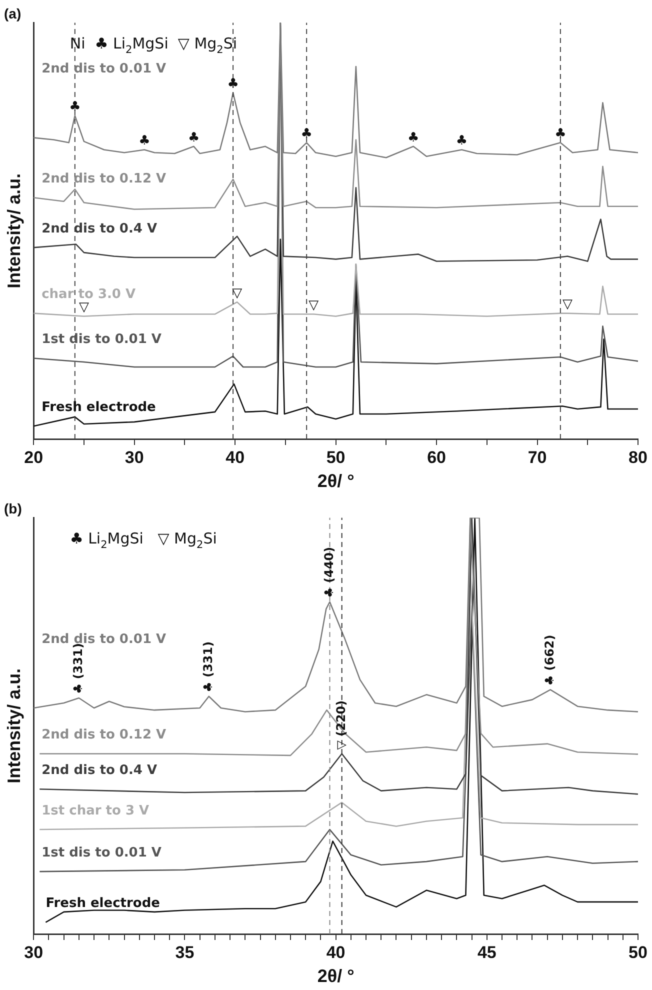  I want to click on chart-title: (a), so click(13, 13).